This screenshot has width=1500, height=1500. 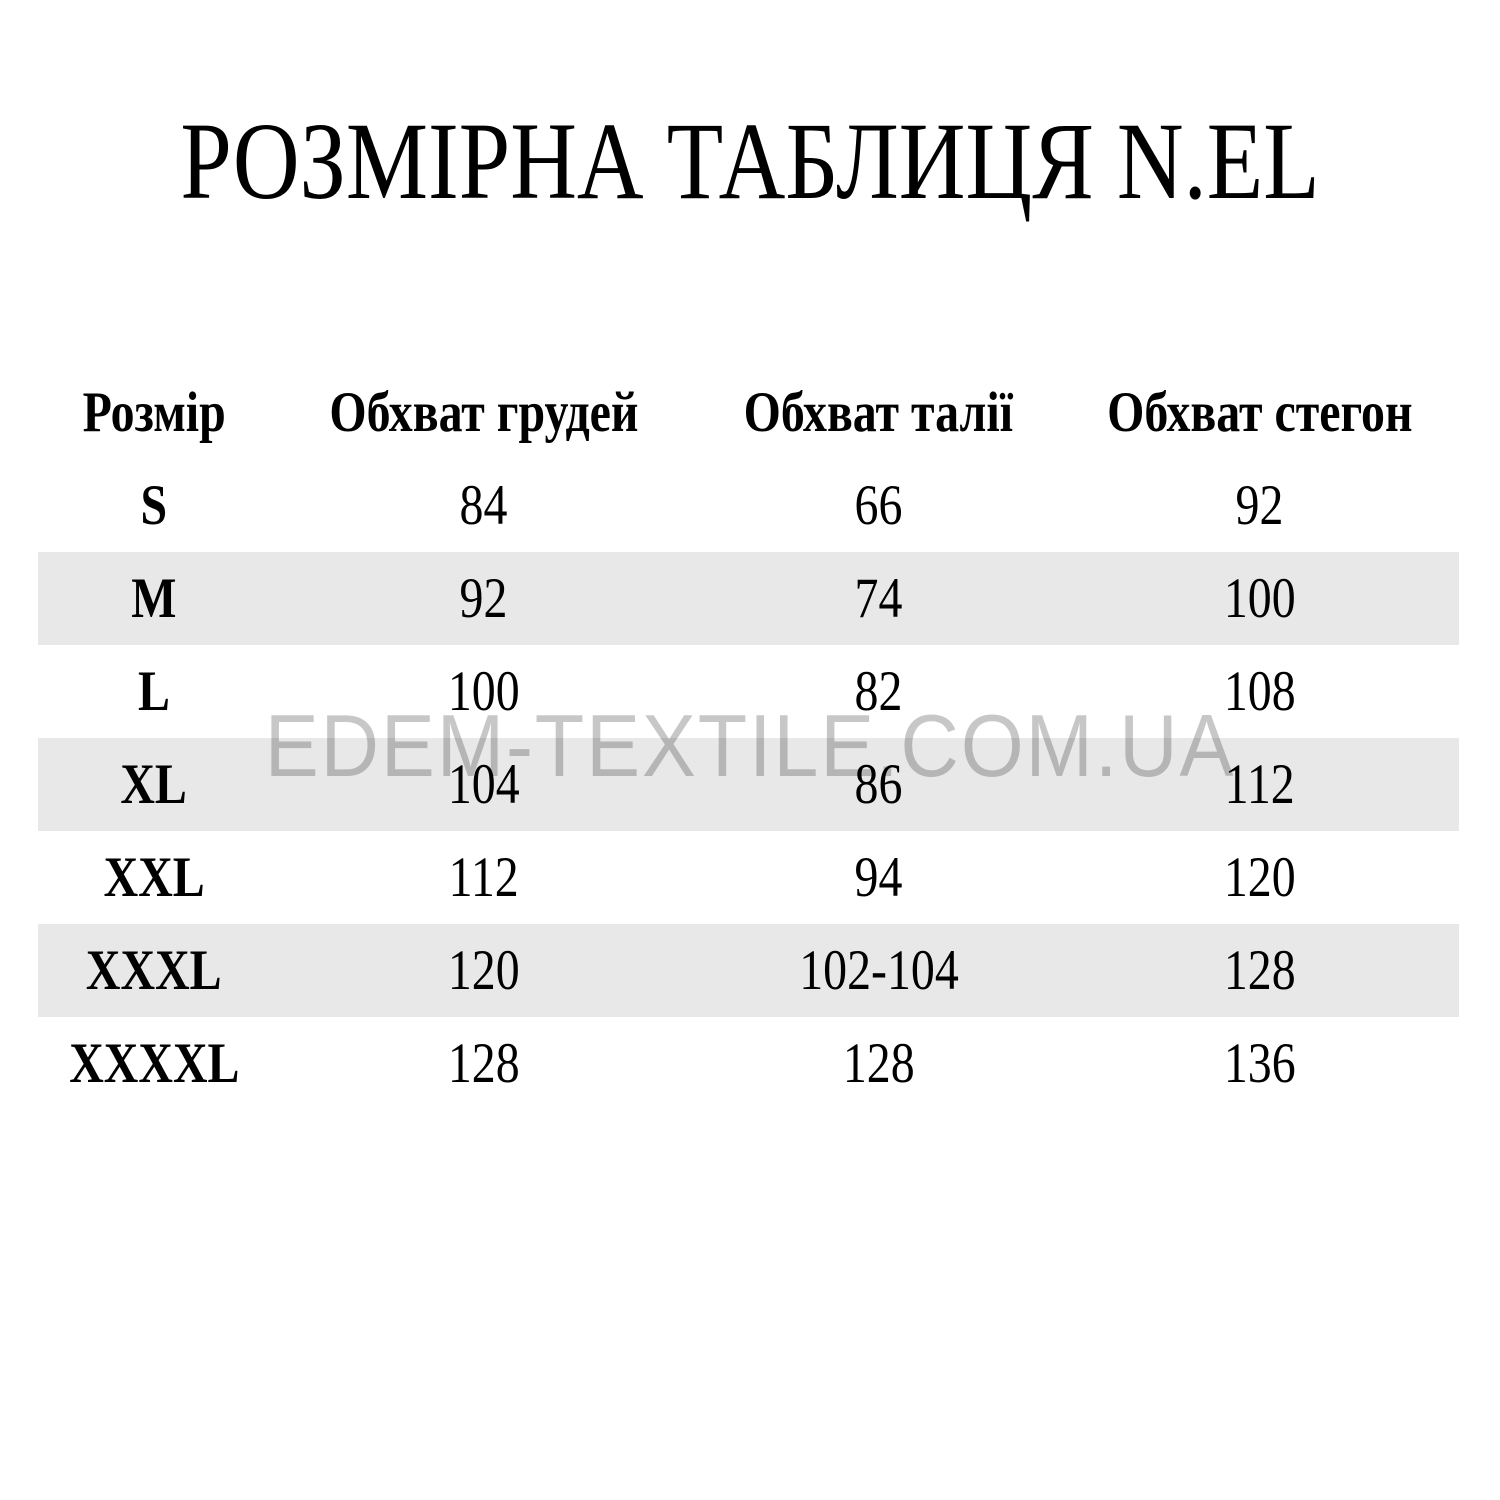 I want to click on cell-chest: 100, so click(x=483, y=691).